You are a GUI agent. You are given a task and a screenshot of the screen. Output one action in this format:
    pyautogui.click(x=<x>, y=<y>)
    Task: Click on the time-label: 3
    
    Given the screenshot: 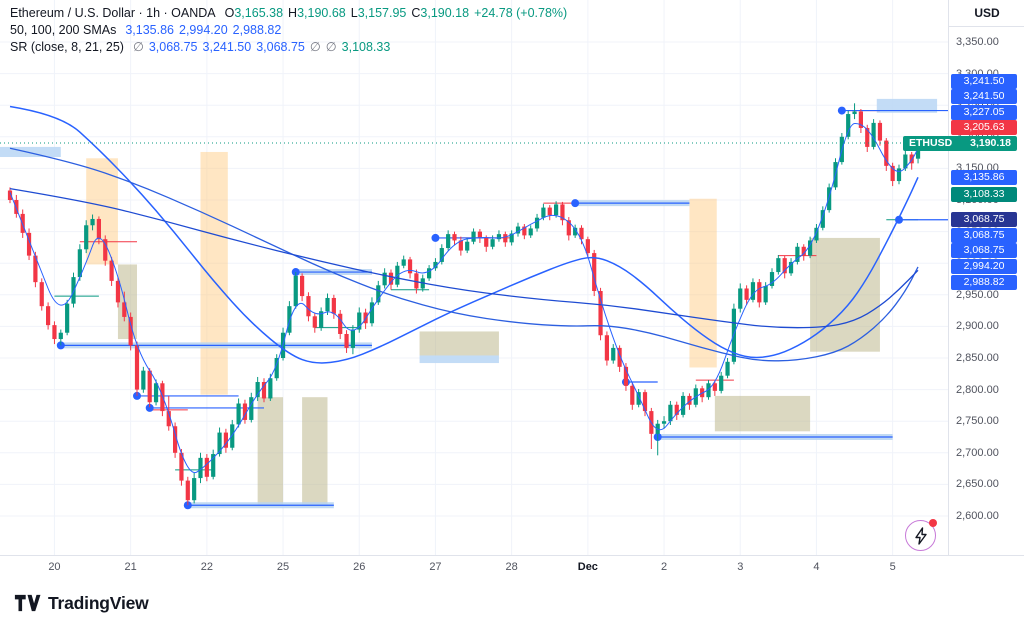 What is the action you would take?
    pyautogui.click(x=740, y=567)
    